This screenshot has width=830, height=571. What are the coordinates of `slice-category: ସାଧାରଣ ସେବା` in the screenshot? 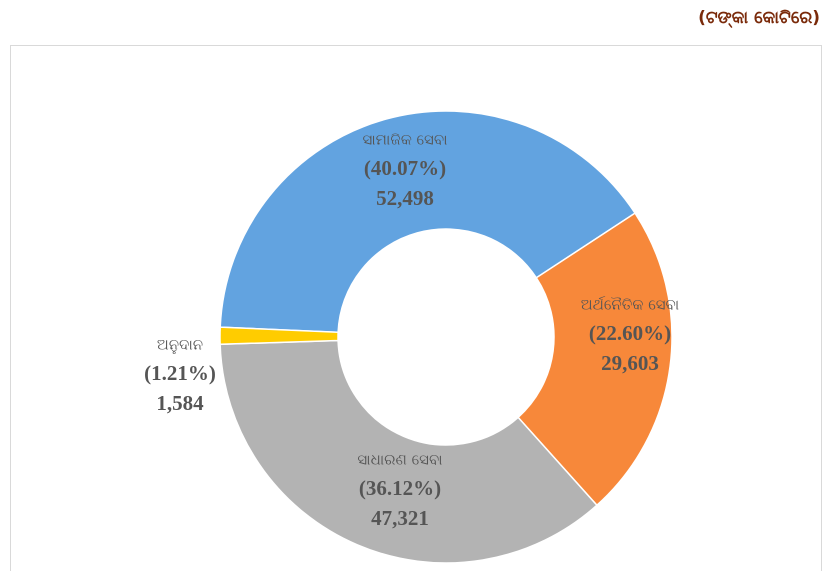 It's located at (399, 460).